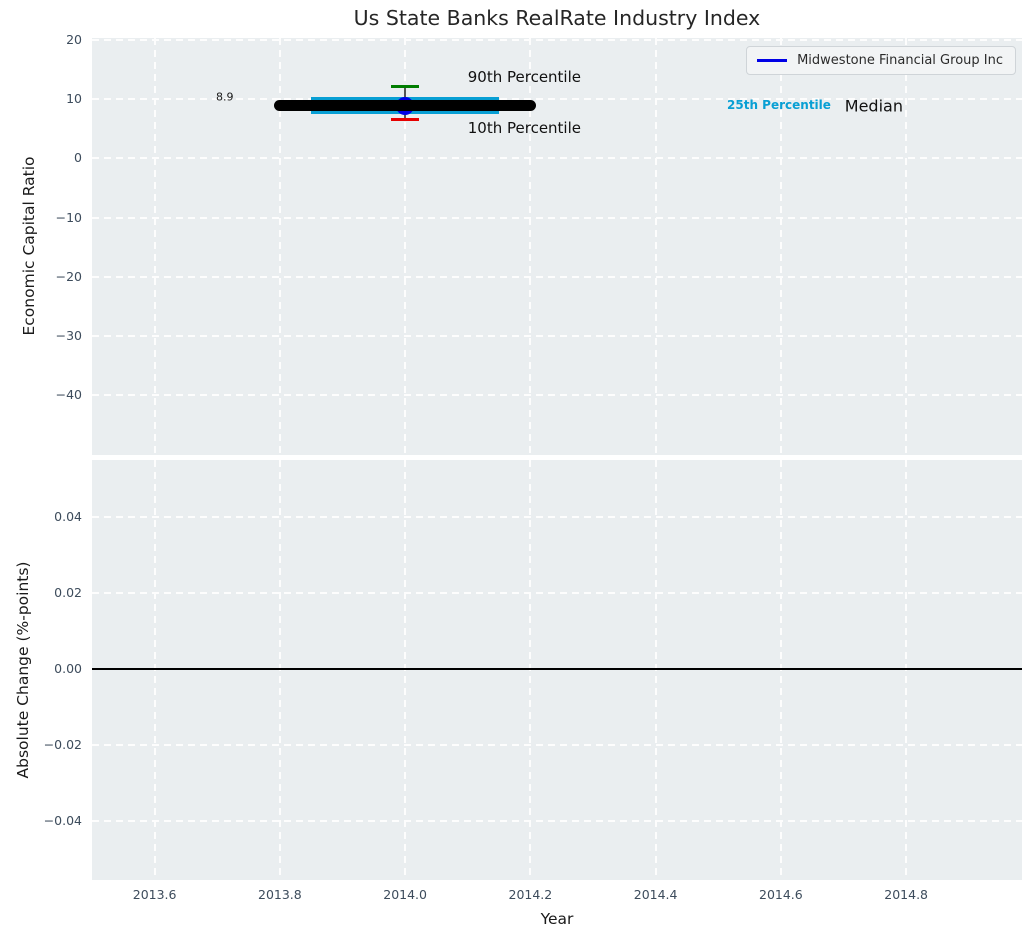 The width and height of the screenshot is (1034, 942). I want to click on p90-cap, so click(405, 86).